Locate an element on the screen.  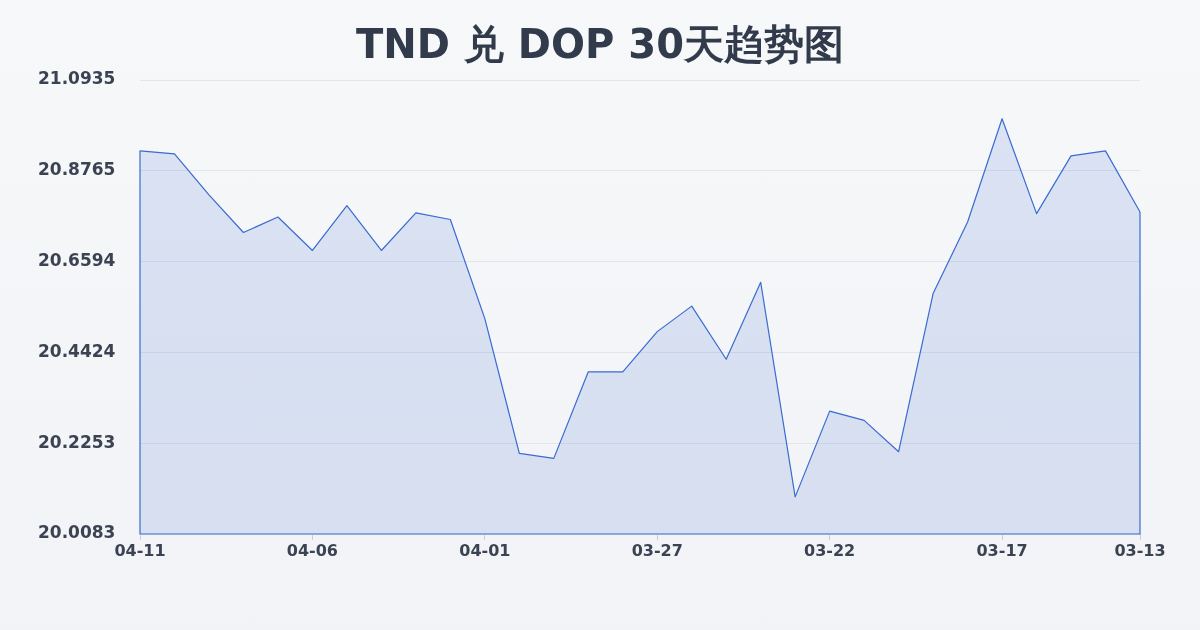
y-tick-label: 20.6594 is located at coordinates (77, 260).